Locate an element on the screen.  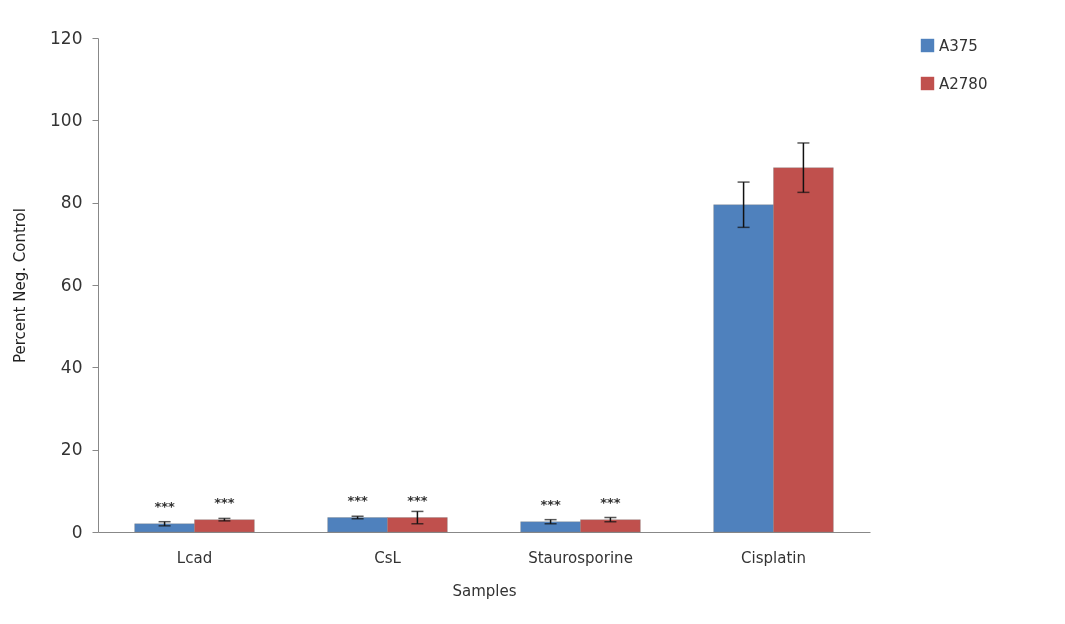
y-tick-label: 40 is located at coordinates (71, 366).